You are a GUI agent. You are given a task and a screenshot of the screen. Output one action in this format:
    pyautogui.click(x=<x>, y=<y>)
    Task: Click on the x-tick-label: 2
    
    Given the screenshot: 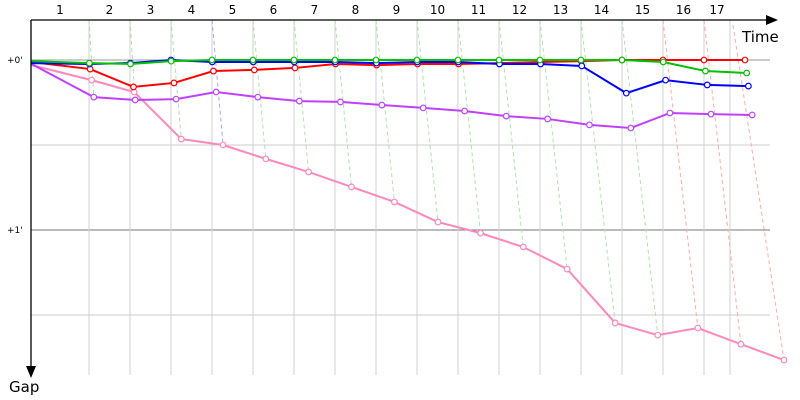 What is the action you would take?
    pyautogui.click(x=110, y=10)
    